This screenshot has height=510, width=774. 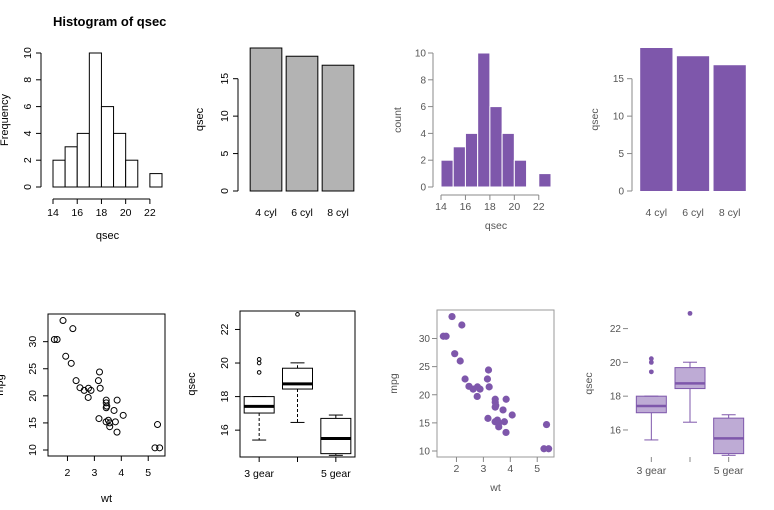 I want to click on x-tick-label: 22, so click(x=150, y=213).